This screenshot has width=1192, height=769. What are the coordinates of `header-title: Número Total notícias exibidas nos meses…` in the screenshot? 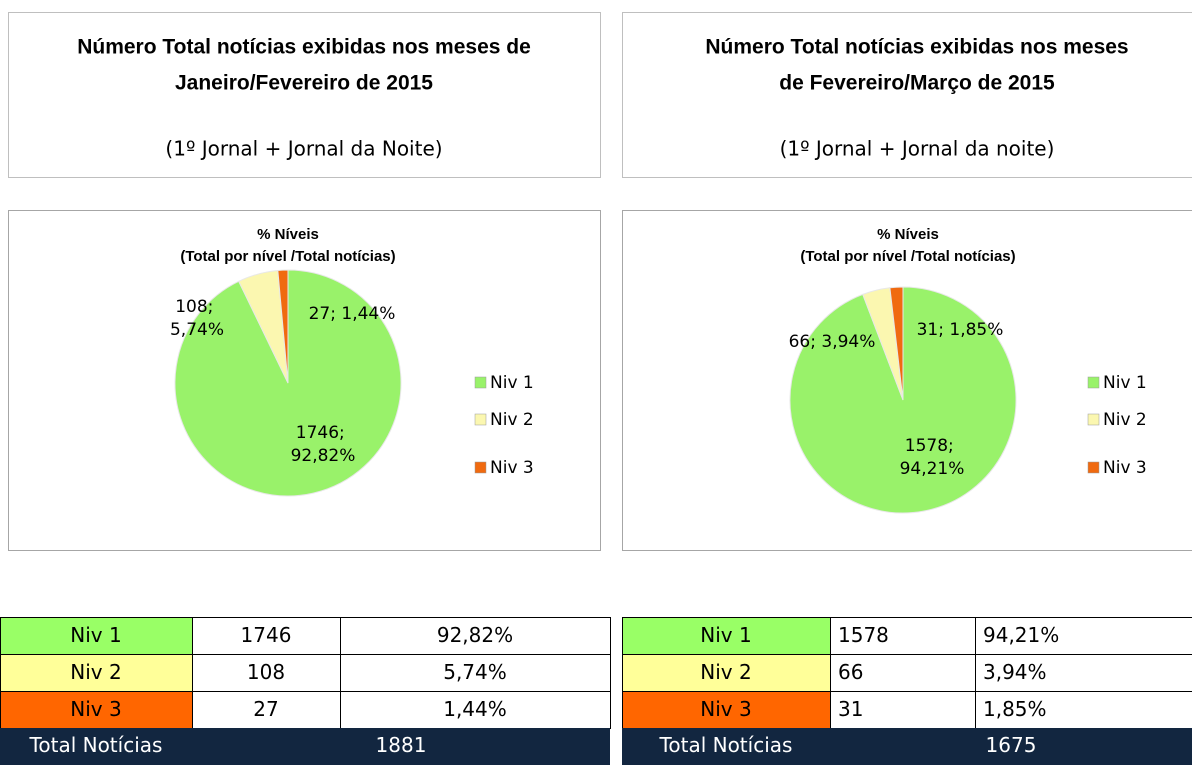 It's located at (304, 47).